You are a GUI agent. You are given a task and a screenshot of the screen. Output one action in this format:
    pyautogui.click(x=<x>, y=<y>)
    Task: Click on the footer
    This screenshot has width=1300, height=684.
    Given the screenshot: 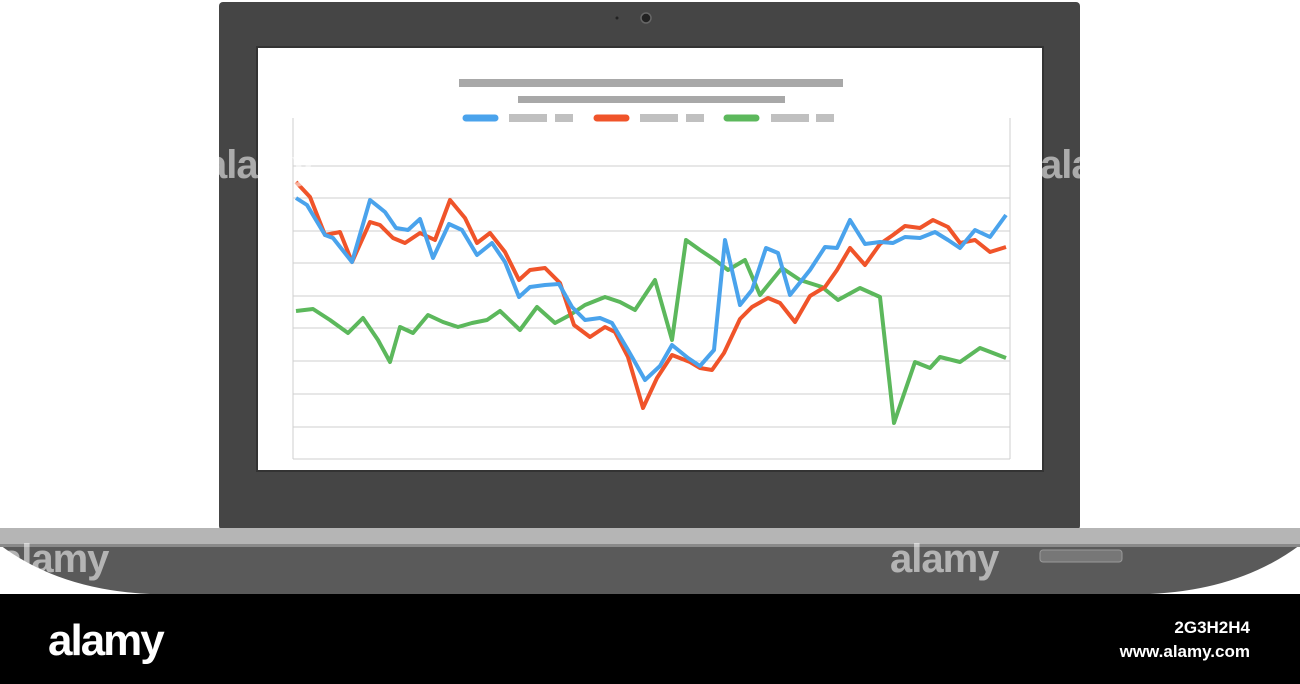 What is the action you would take?
    pyautogui.click(x=650, y=639)
    